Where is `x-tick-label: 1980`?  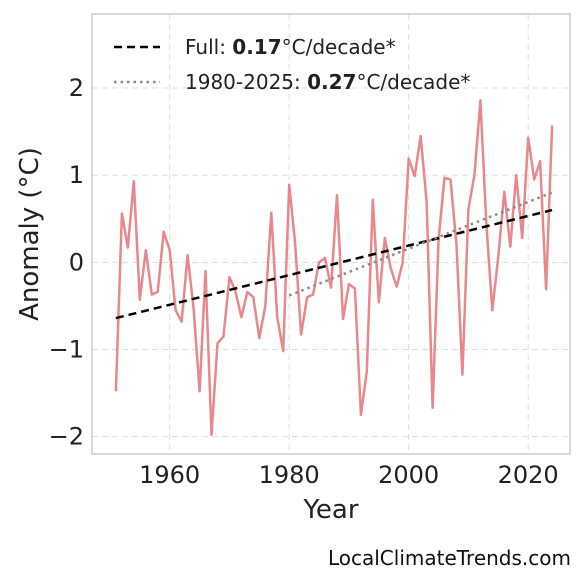 x-tick-label: 1980 is located at coordinates (289, 475).